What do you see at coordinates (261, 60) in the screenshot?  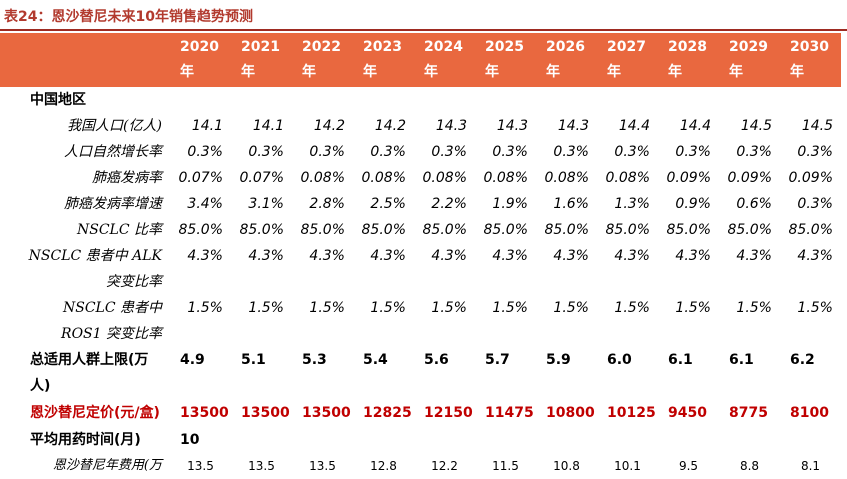 I see `header-cell: 2021 年` at bounding box center [261, 60].